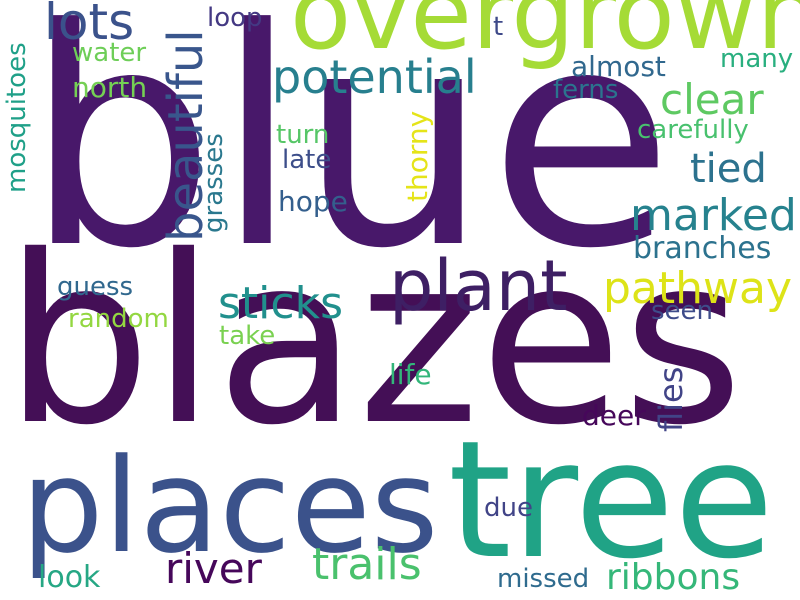 The image size is (800, 600). What do you see at coordinates (118, 319) in the screenshot?
I see `word-random: random` at bounding box center [118, 319].